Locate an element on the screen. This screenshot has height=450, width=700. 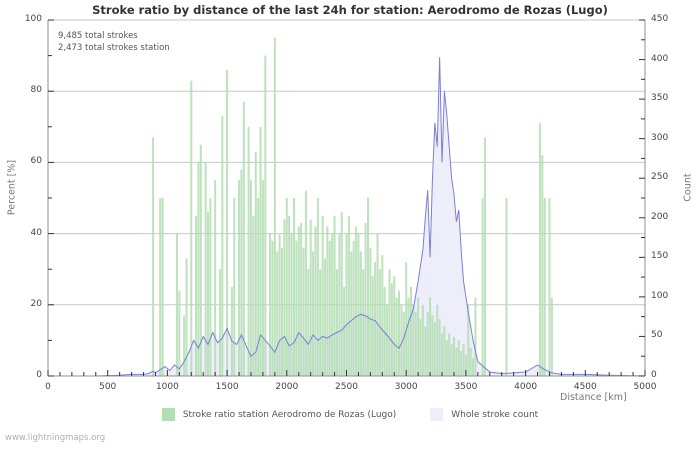
x-tick-label: 3500 is located at coordinates (466, 387).